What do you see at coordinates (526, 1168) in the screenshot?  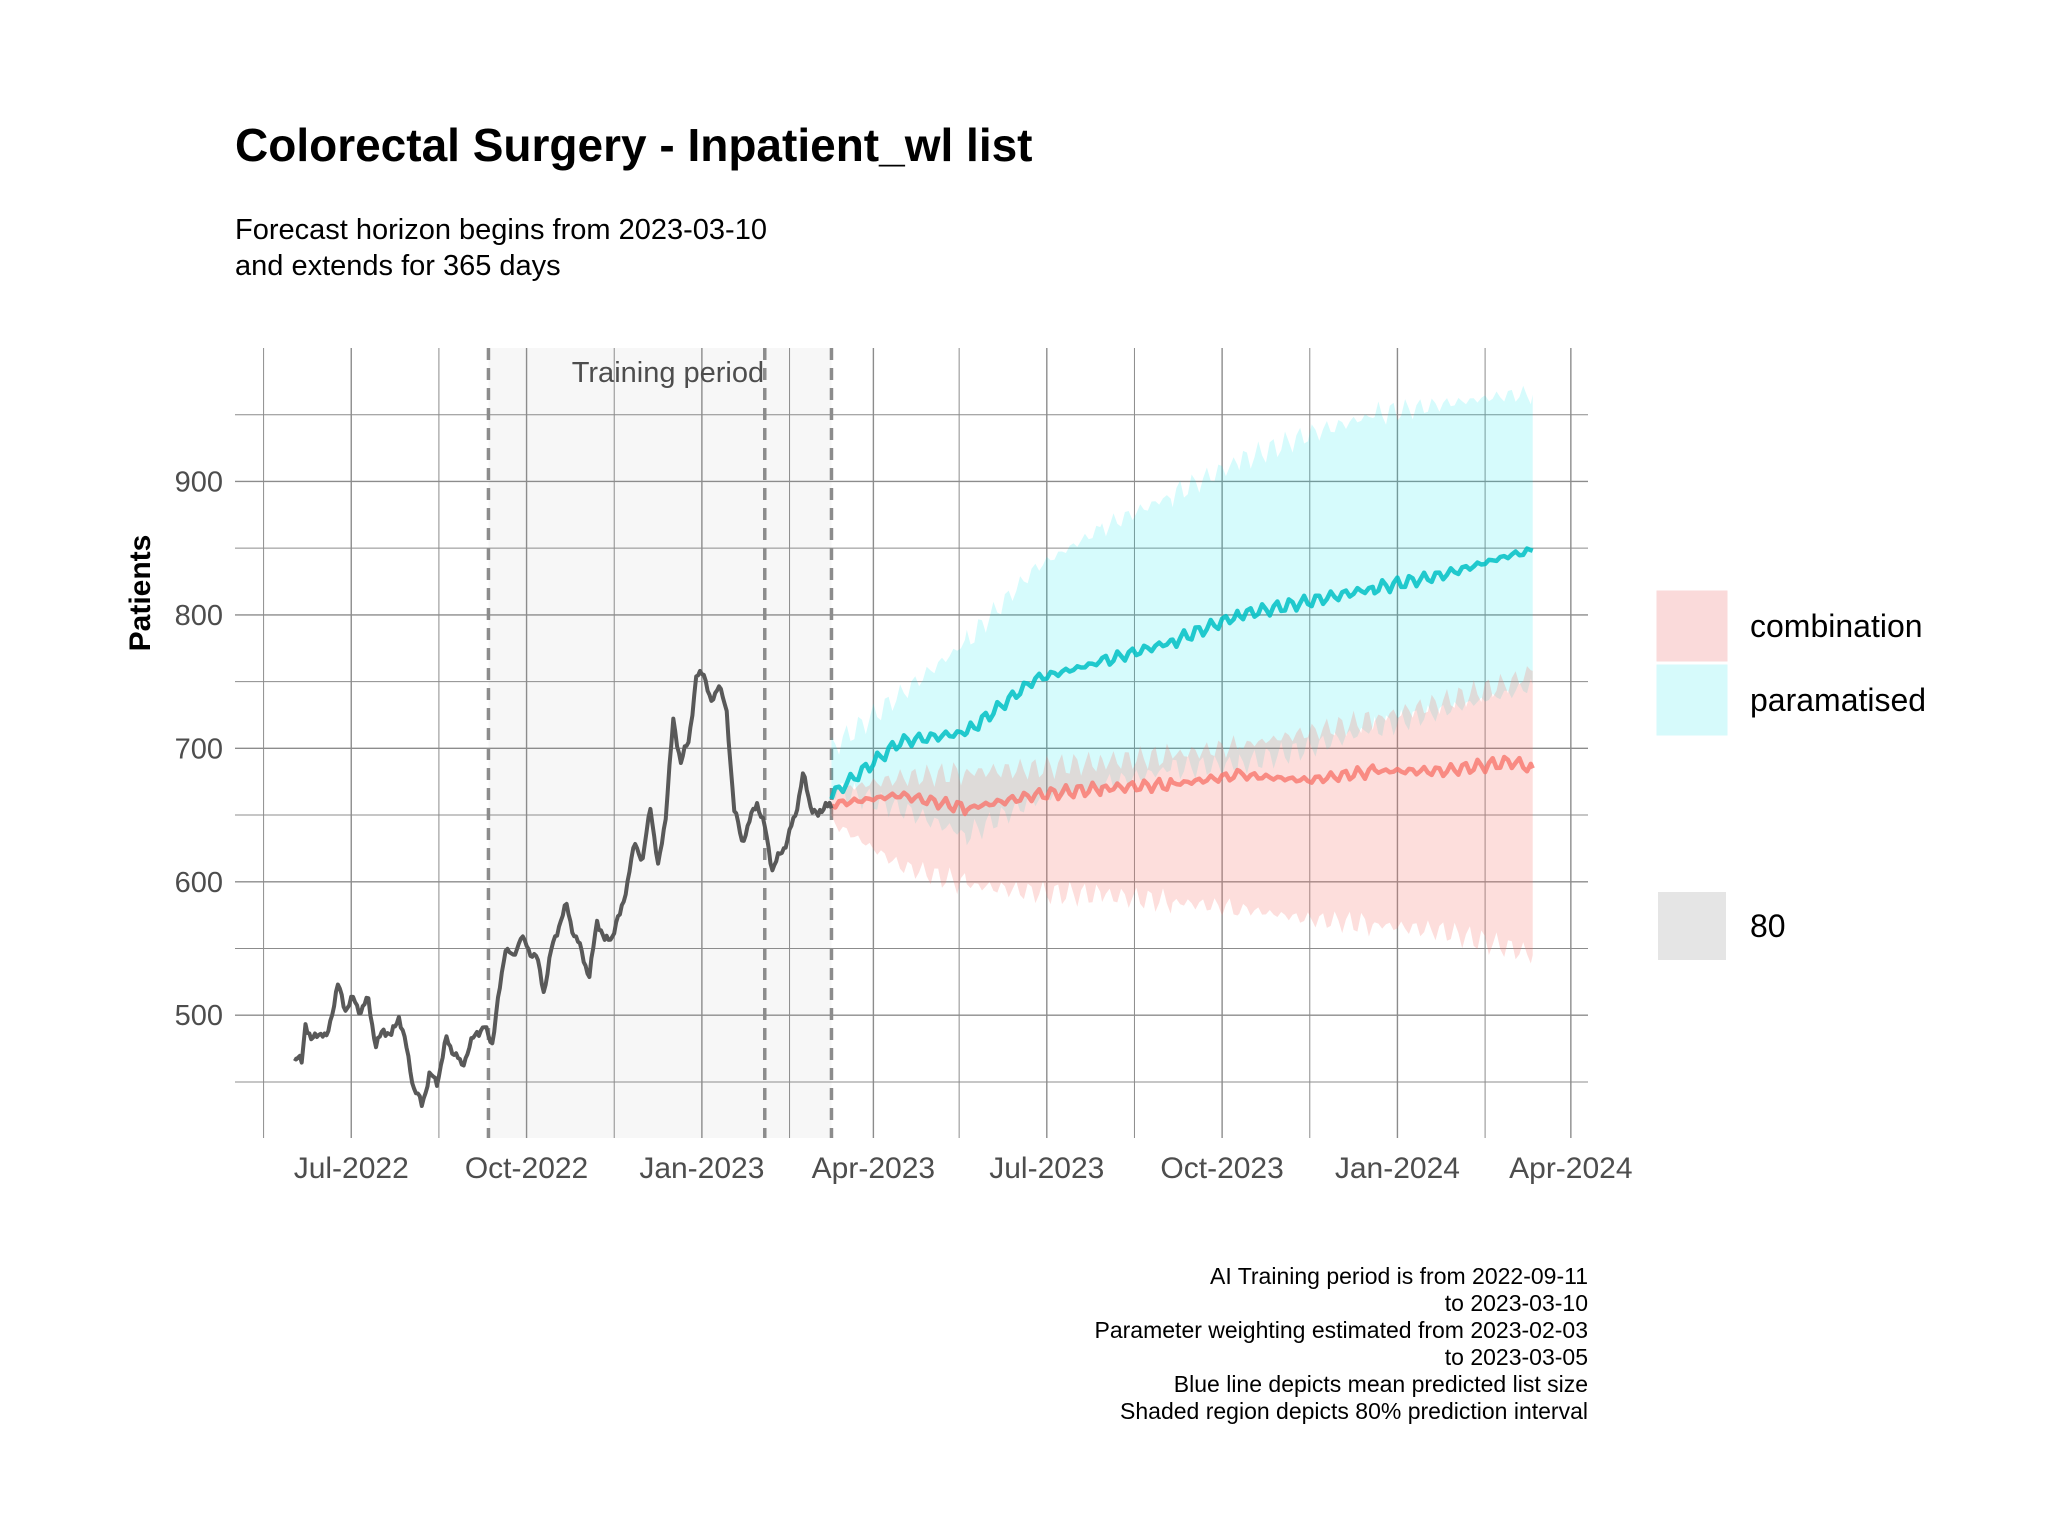 I see `x-tick-label: Oct-2022` at bounding box center [526, 1168].